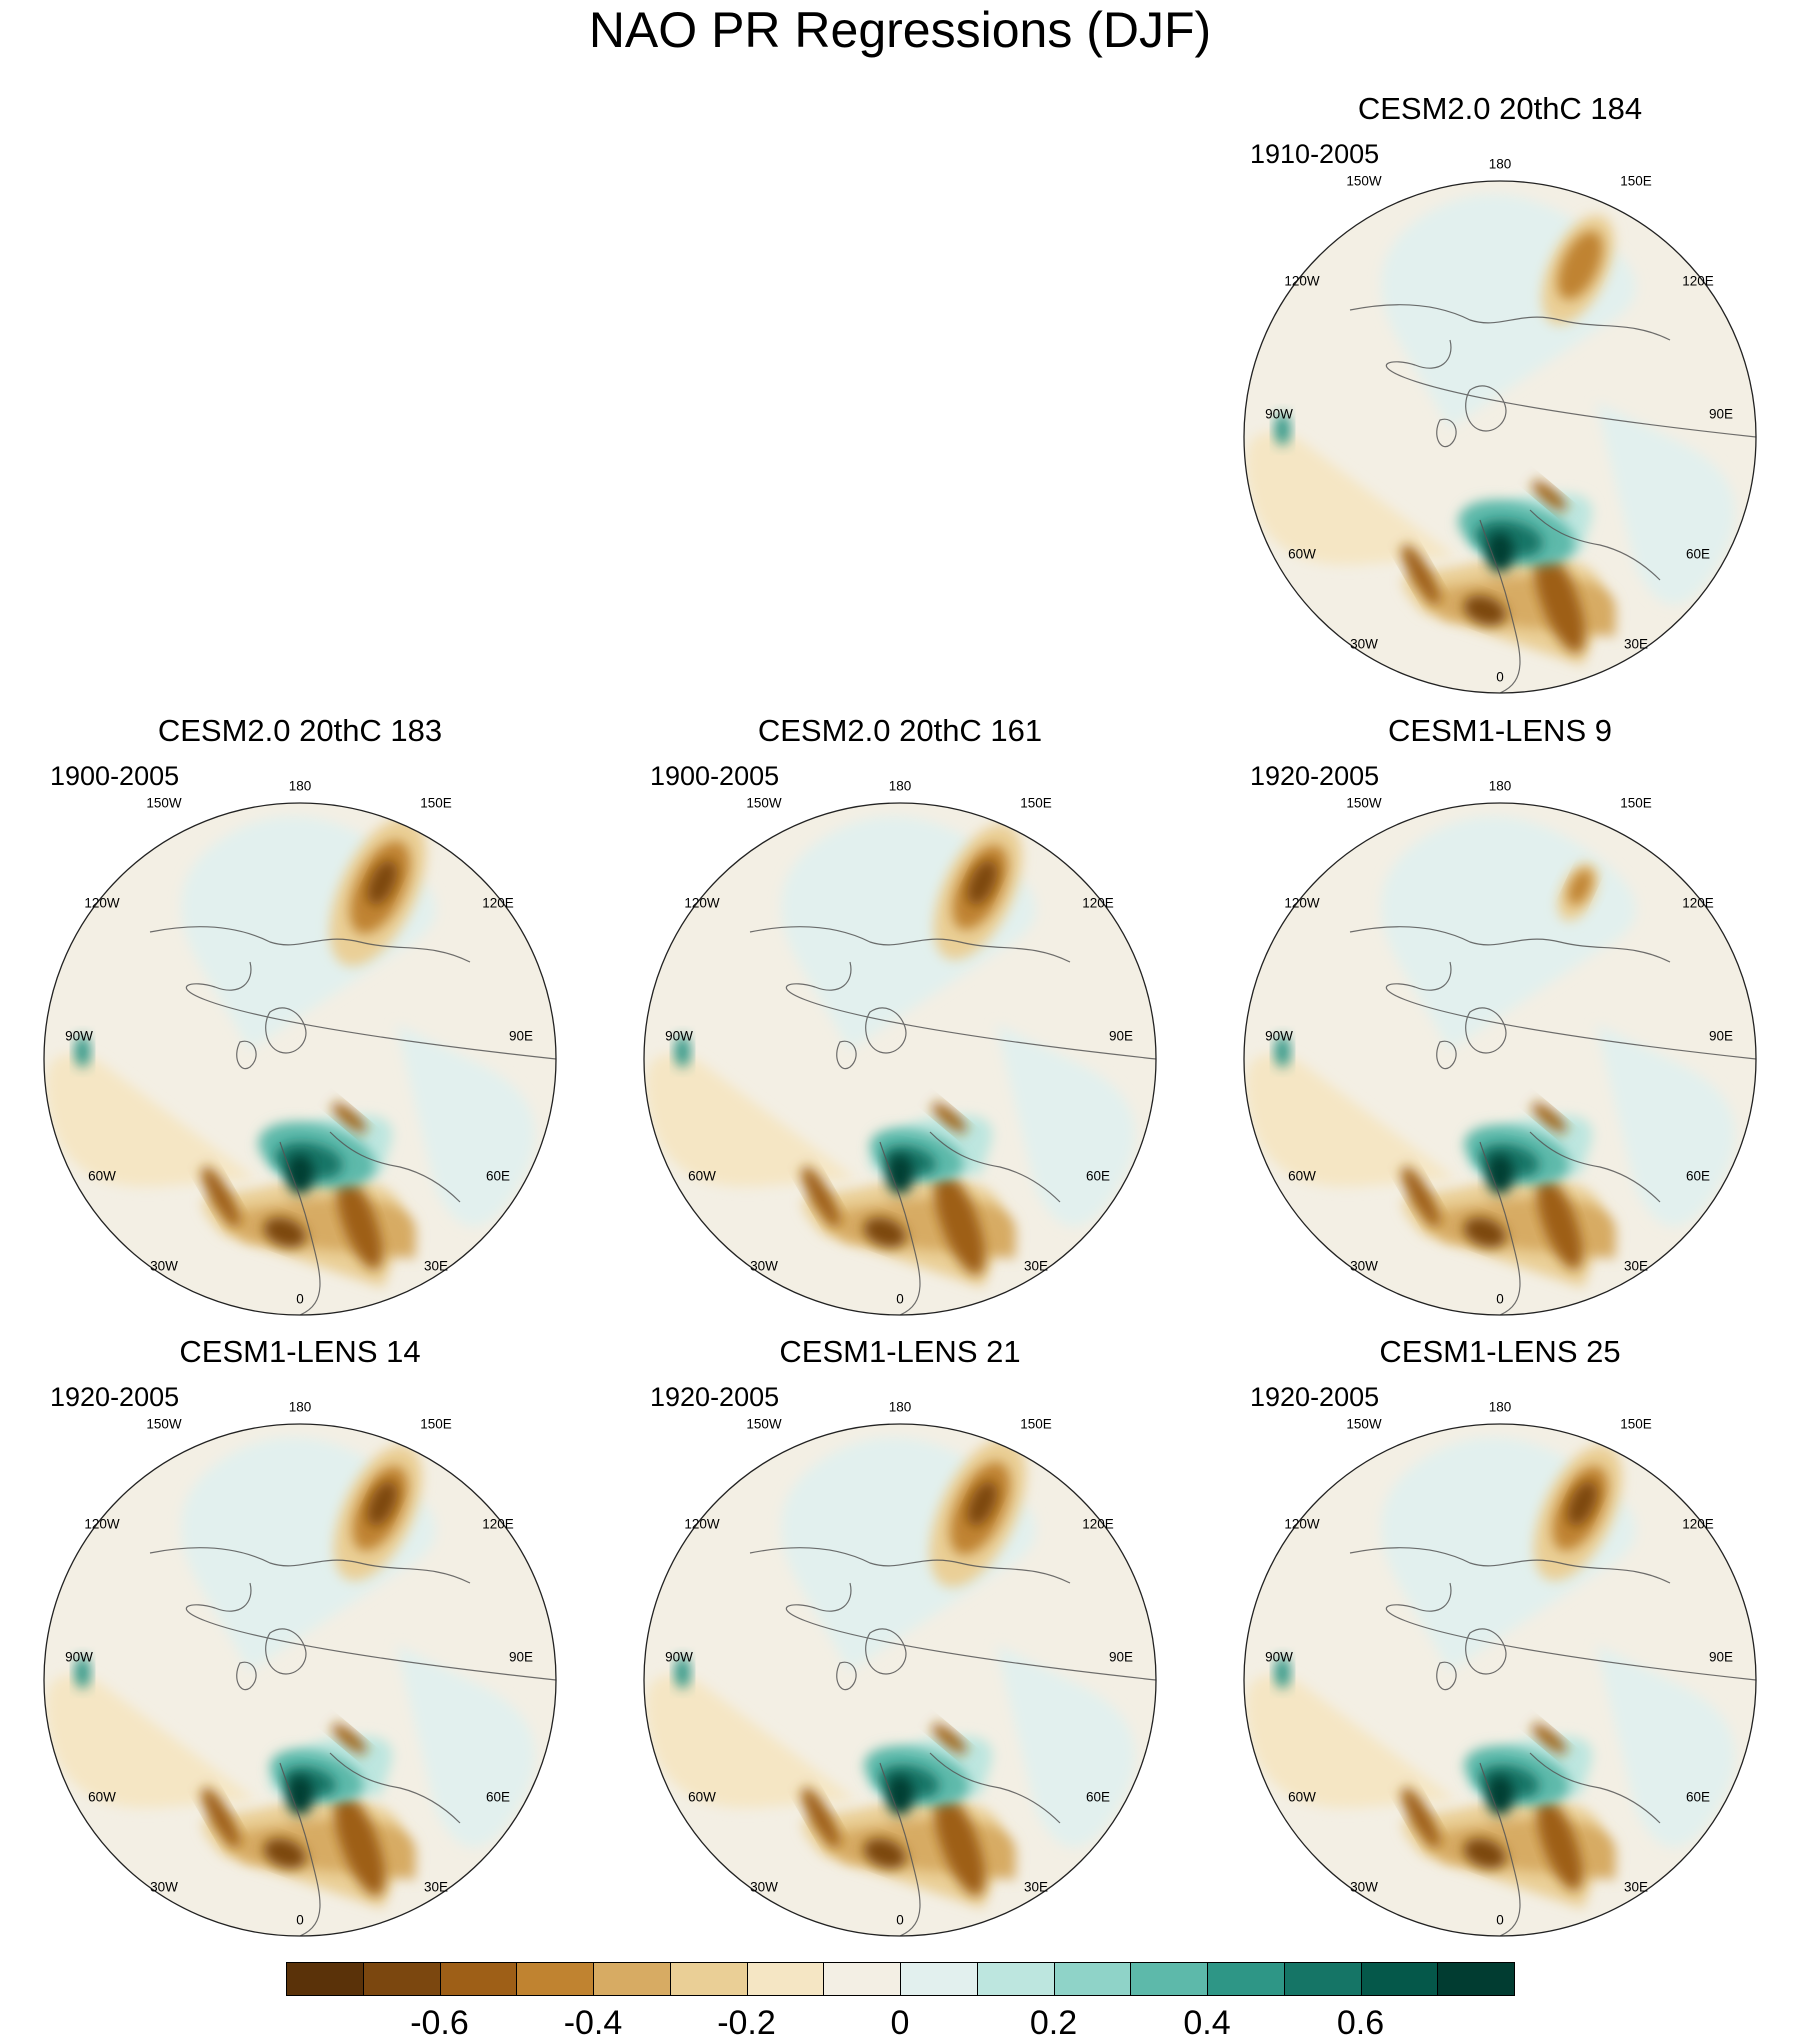 The image size is (1800, 2042). I want to click on panel-title: CESM1-LENS 25, so click(1500, 1351).